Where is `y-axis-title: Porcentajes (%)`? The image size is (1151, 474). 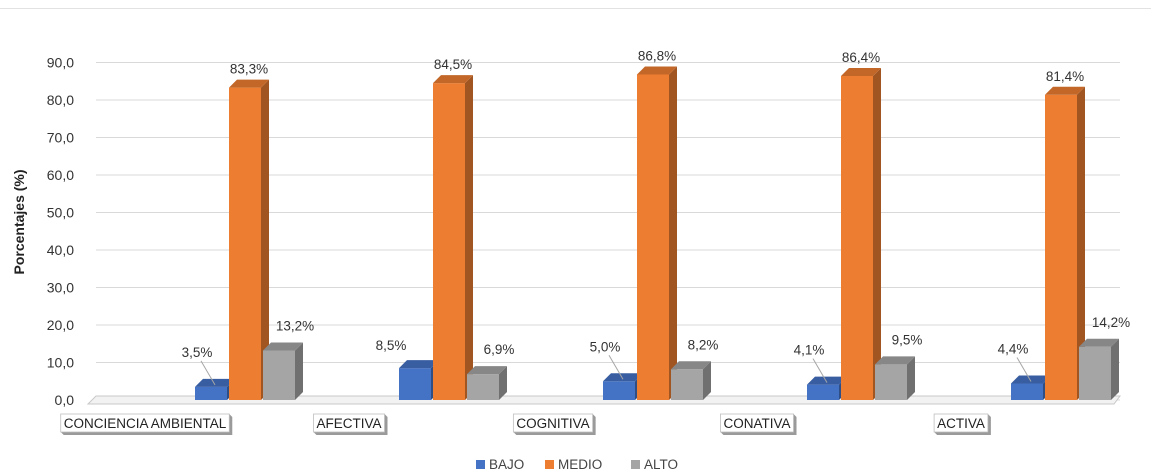
y-axis-title: Porcentajes (%) is located at coordinates (19, 221).